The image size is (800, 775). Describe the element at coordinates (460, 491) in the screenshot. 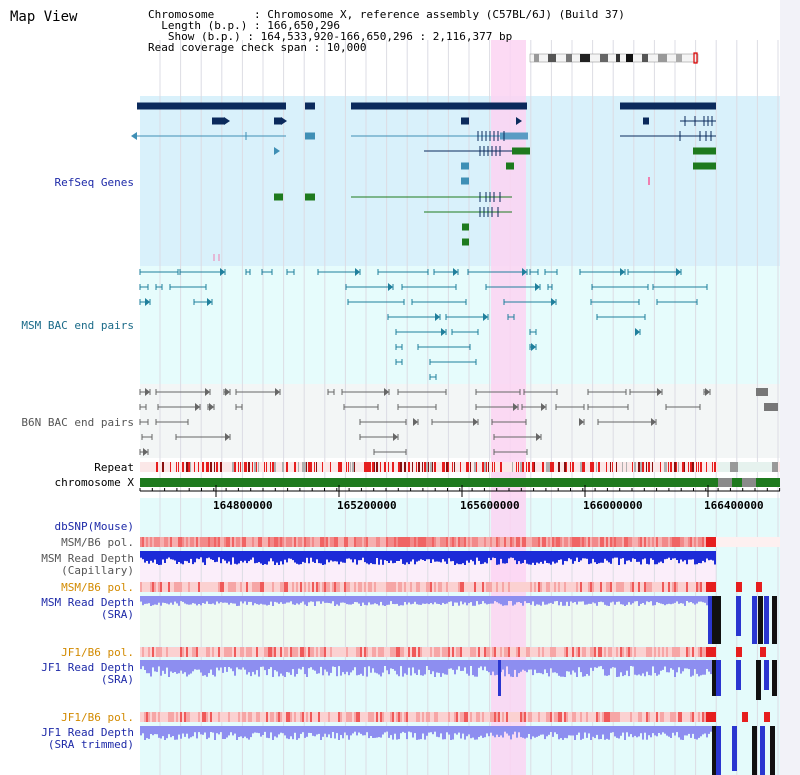

I see `position-axis` at that location.